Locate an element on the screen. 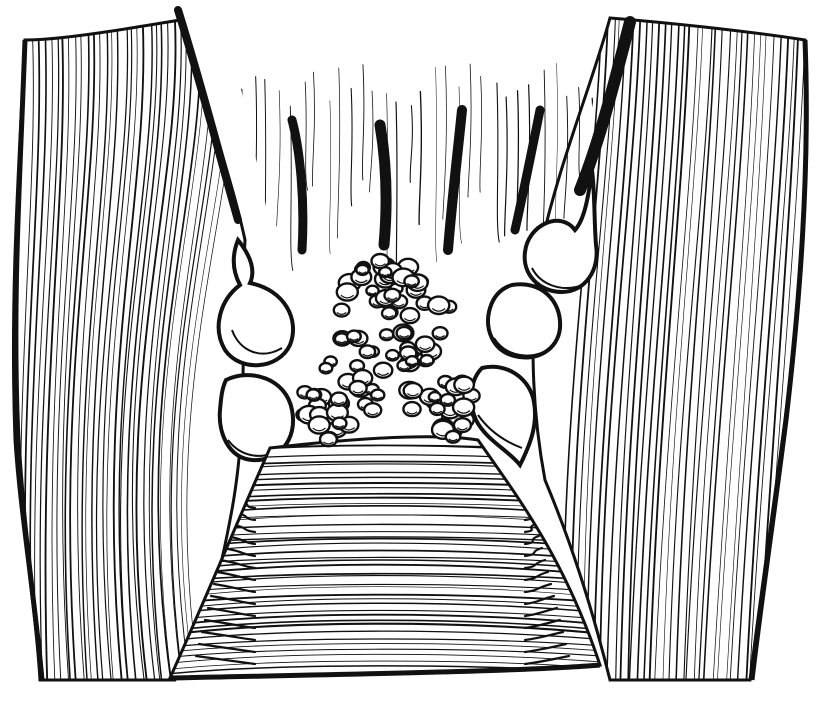  glandular-cluster is located at coordinates (388, 350).